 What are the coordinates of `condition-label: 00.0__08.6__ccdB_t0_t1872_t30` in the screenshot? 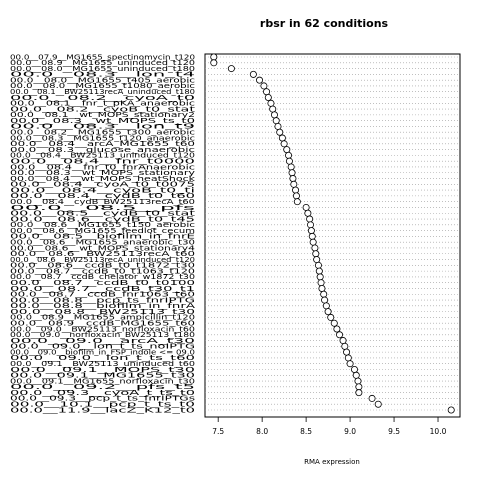 It's located at (102, 266).